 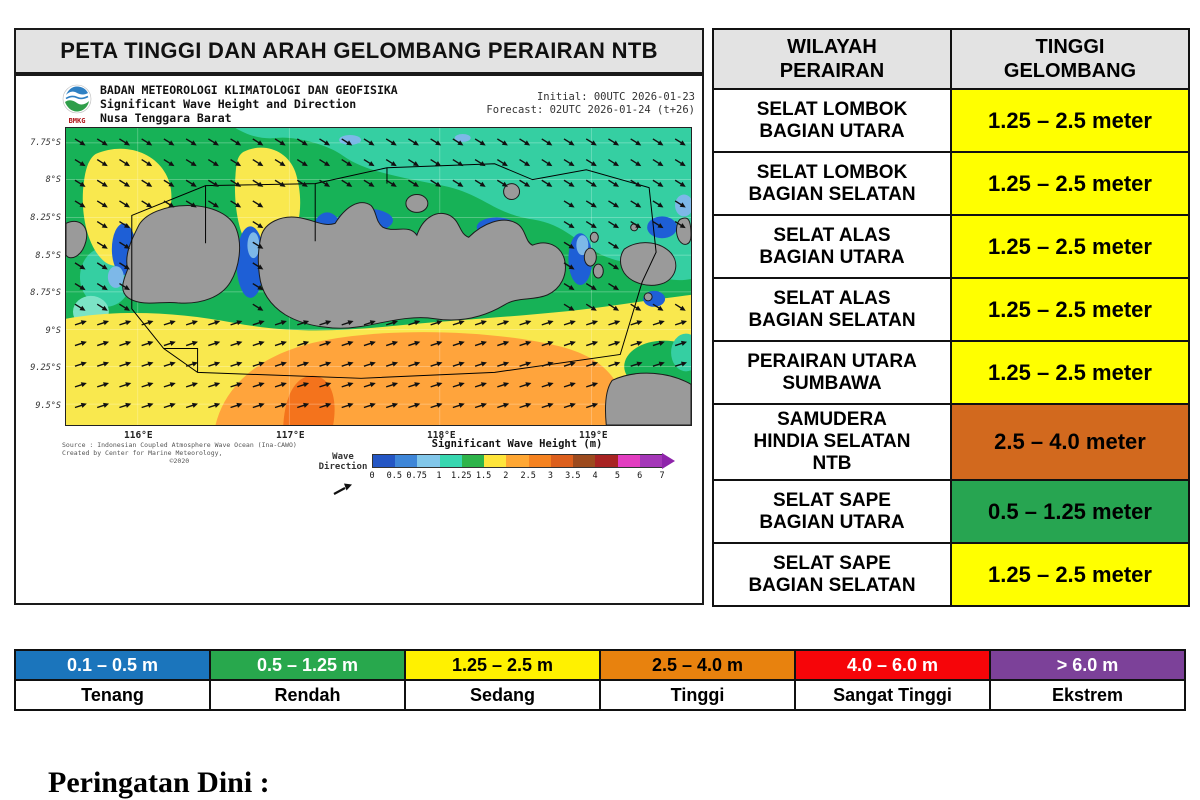 What do you see at coordinates (441, 435) in the screenshot?
I see `lon-tick: 118°E` at bounding box center [441, 435].